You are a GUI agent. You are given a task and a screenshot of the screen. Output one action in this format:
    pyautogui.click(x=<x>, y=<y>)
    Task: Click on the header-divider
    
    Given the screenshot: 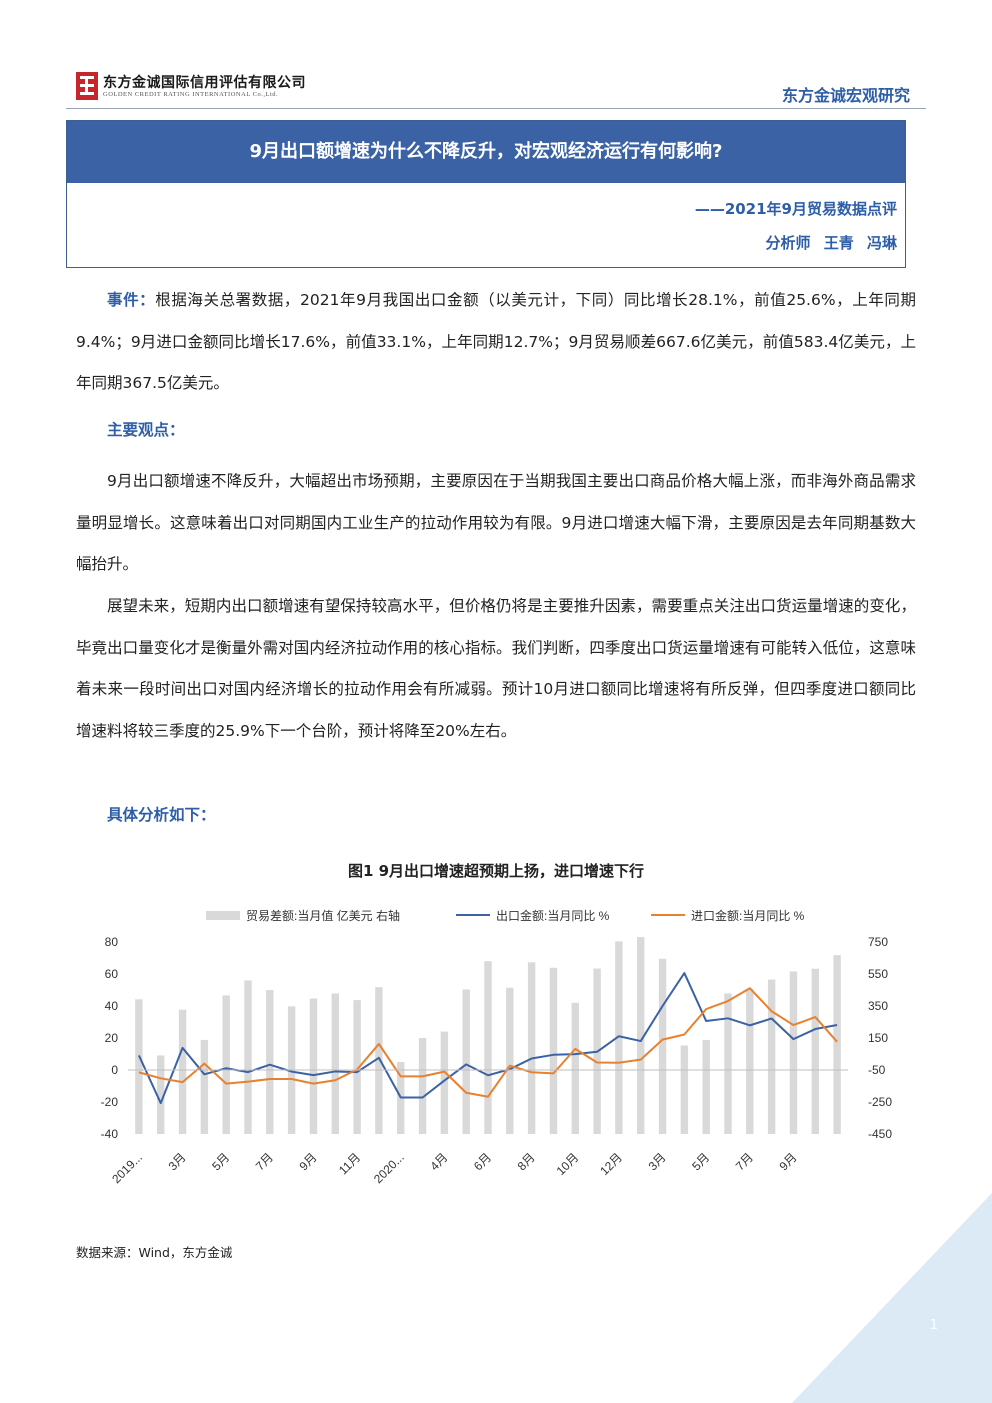 What is the action you would take?
    pyautogui.click(x=496, y=108)
    